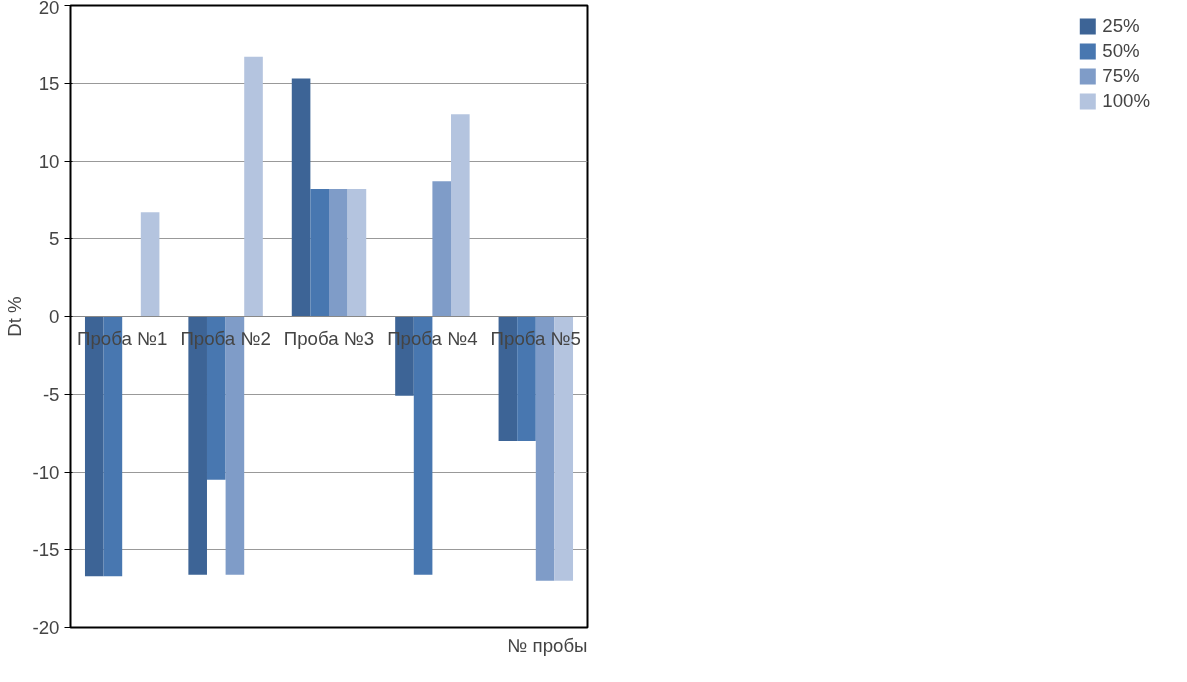 This screenshot has width=1187, height=682. What do you see at coordinates (54, 316) in the screenshot?
I see `y-tick-label: 0` at bounding box center [54, 316].